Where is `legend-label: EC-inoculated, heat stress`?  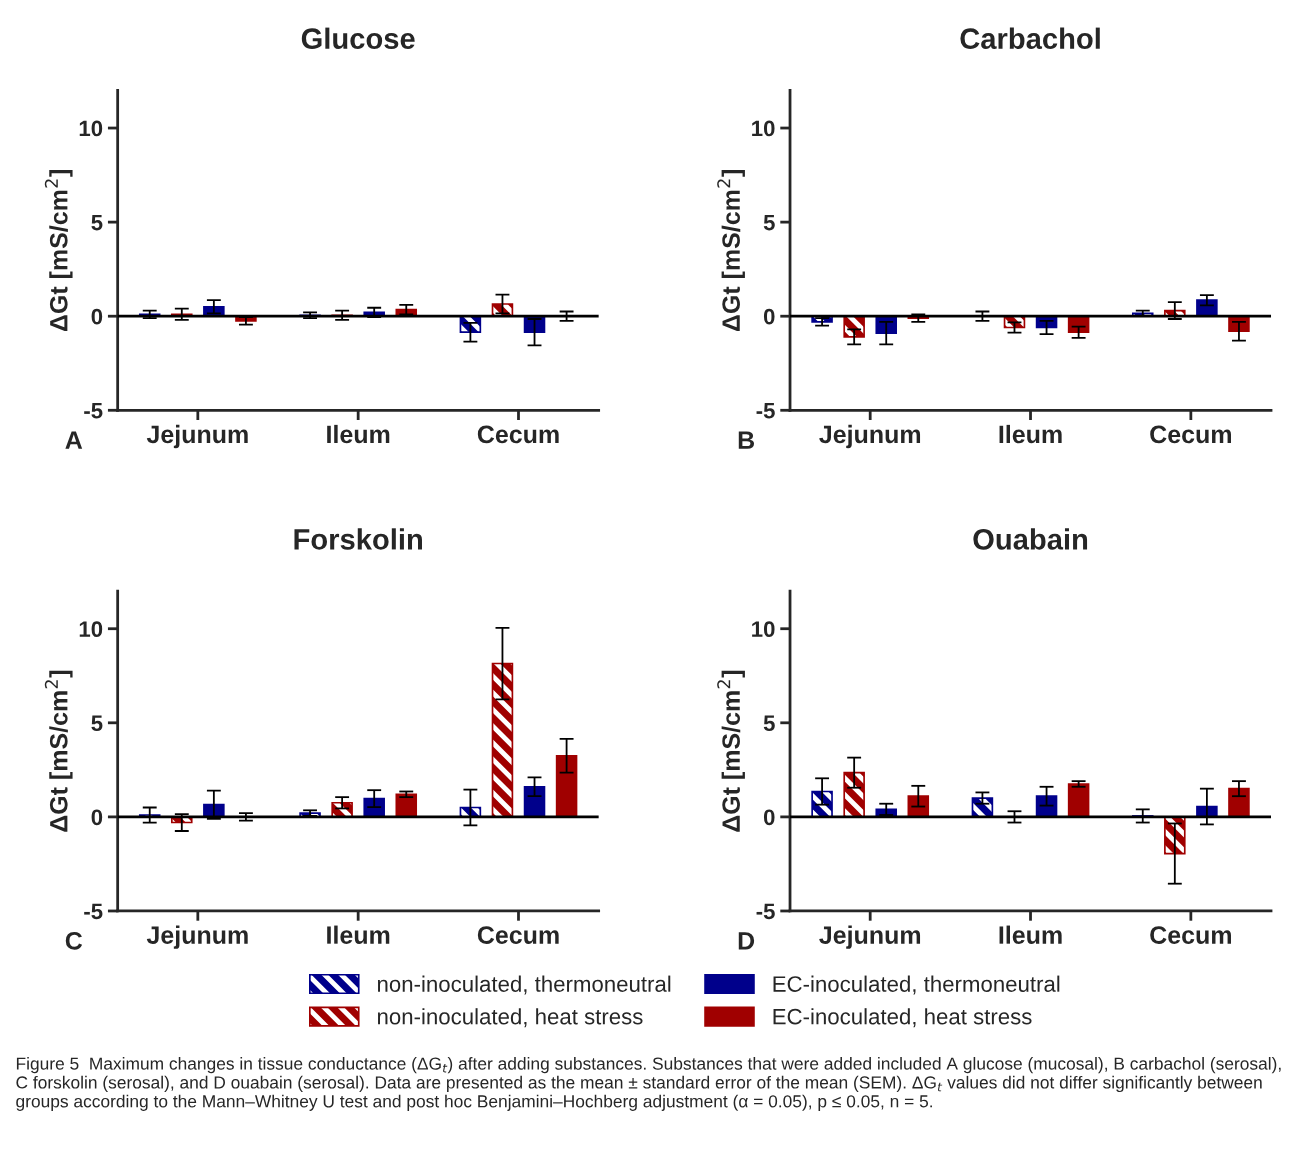 legend-label: EC-inoculated, heat stress is located at coordinates (902, 1018).